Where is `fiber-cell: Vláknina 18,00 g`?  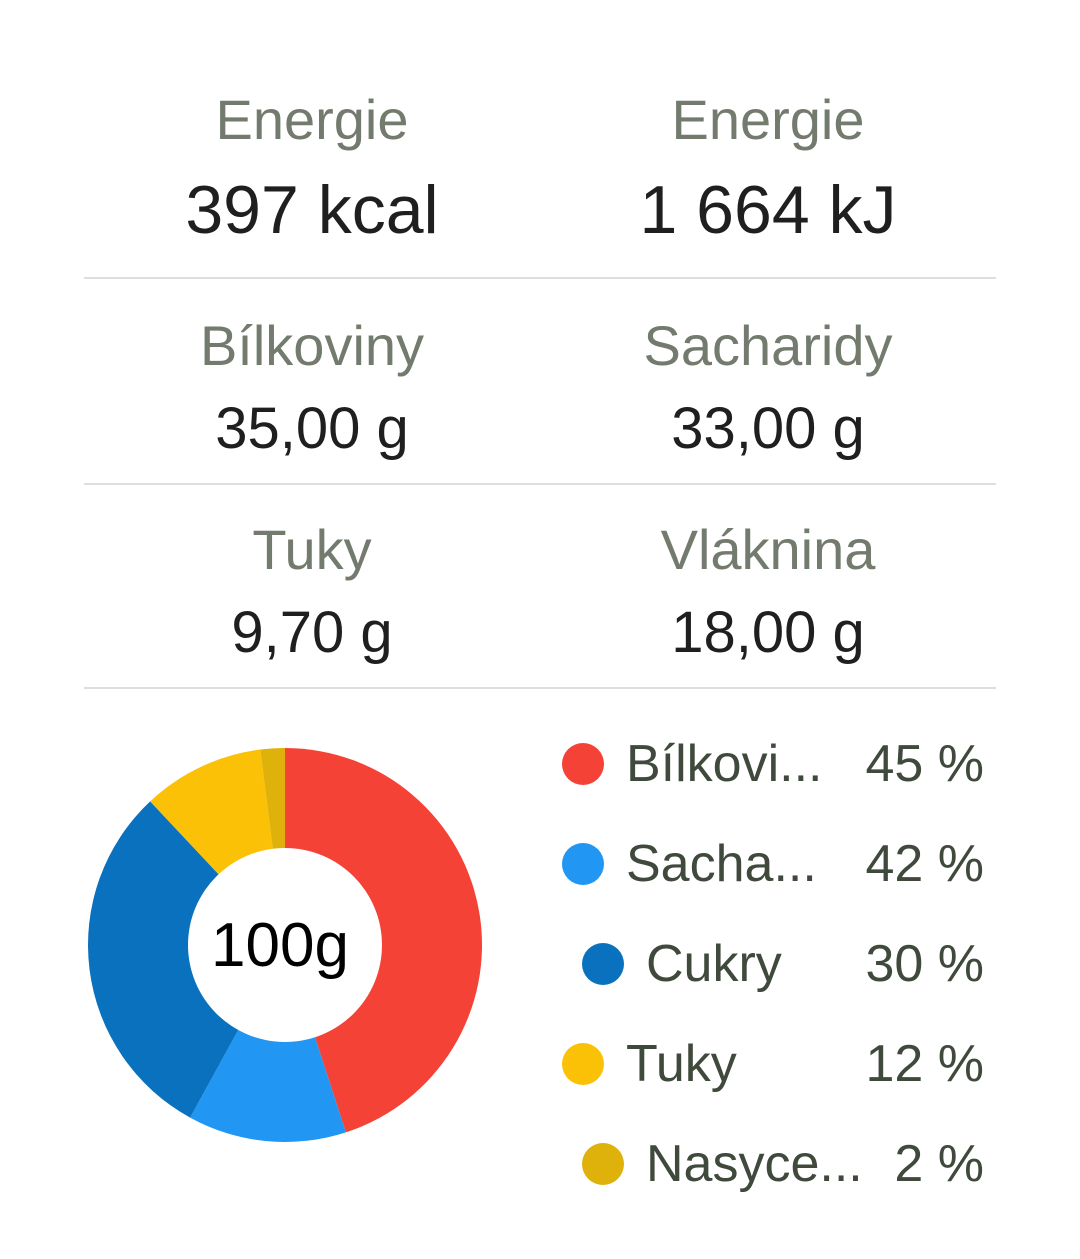
fiber-cell: Vláknina 18,00 g is located at coordinates (768, 592).